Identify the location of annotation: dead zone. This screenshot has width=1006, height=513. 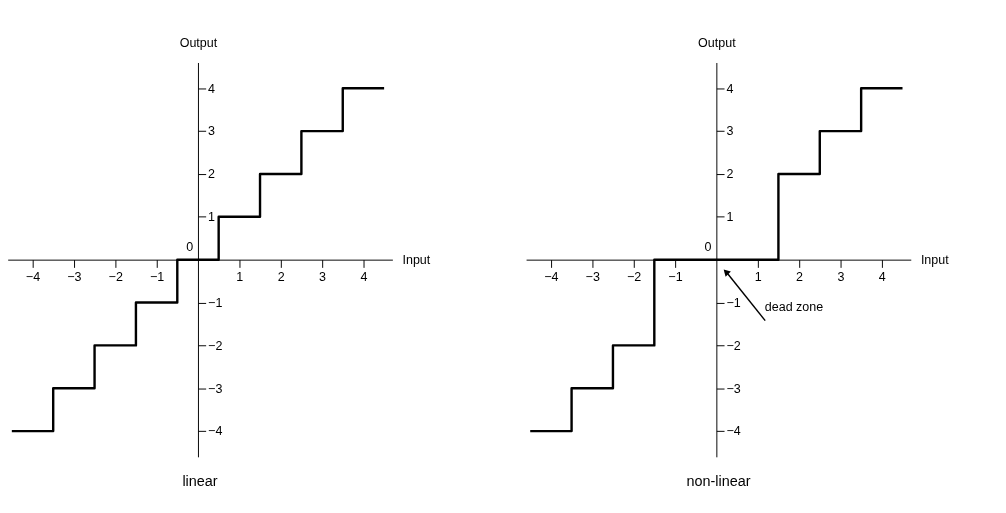
(794, 307).